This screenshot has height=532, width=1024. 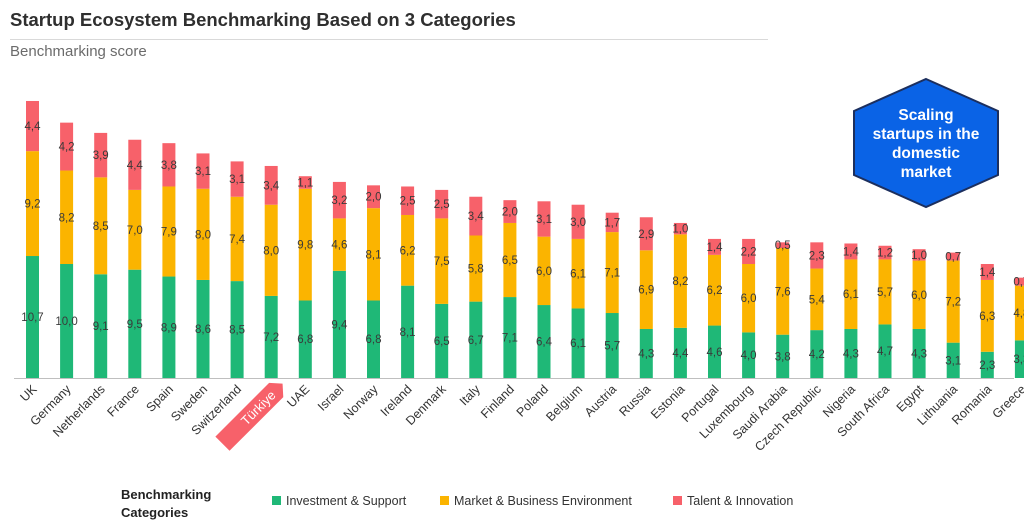 I want to click on bar-finland-market-business-environment, so click(x=510, y=260).